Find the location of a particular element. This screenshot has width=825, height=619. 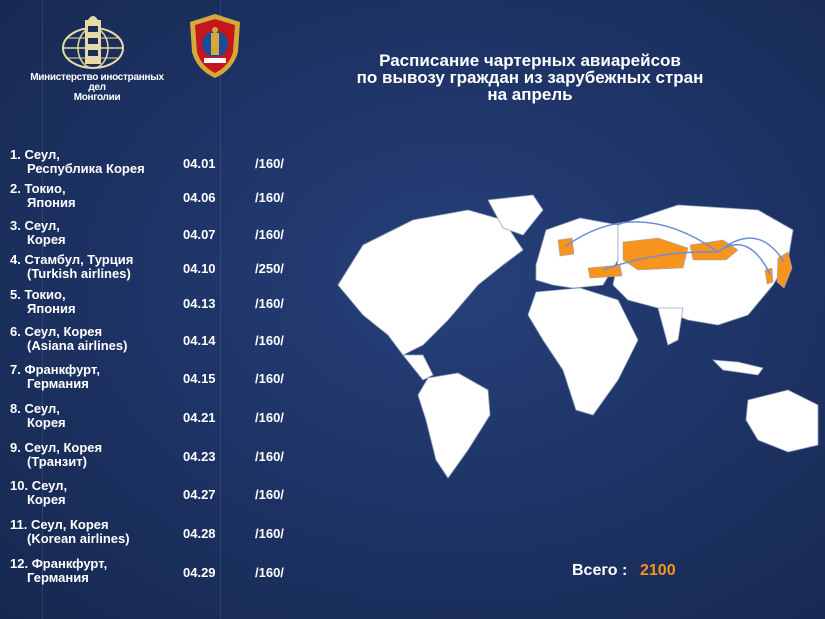

flight-country: Республика Корея is located at coordinates (86, 168).